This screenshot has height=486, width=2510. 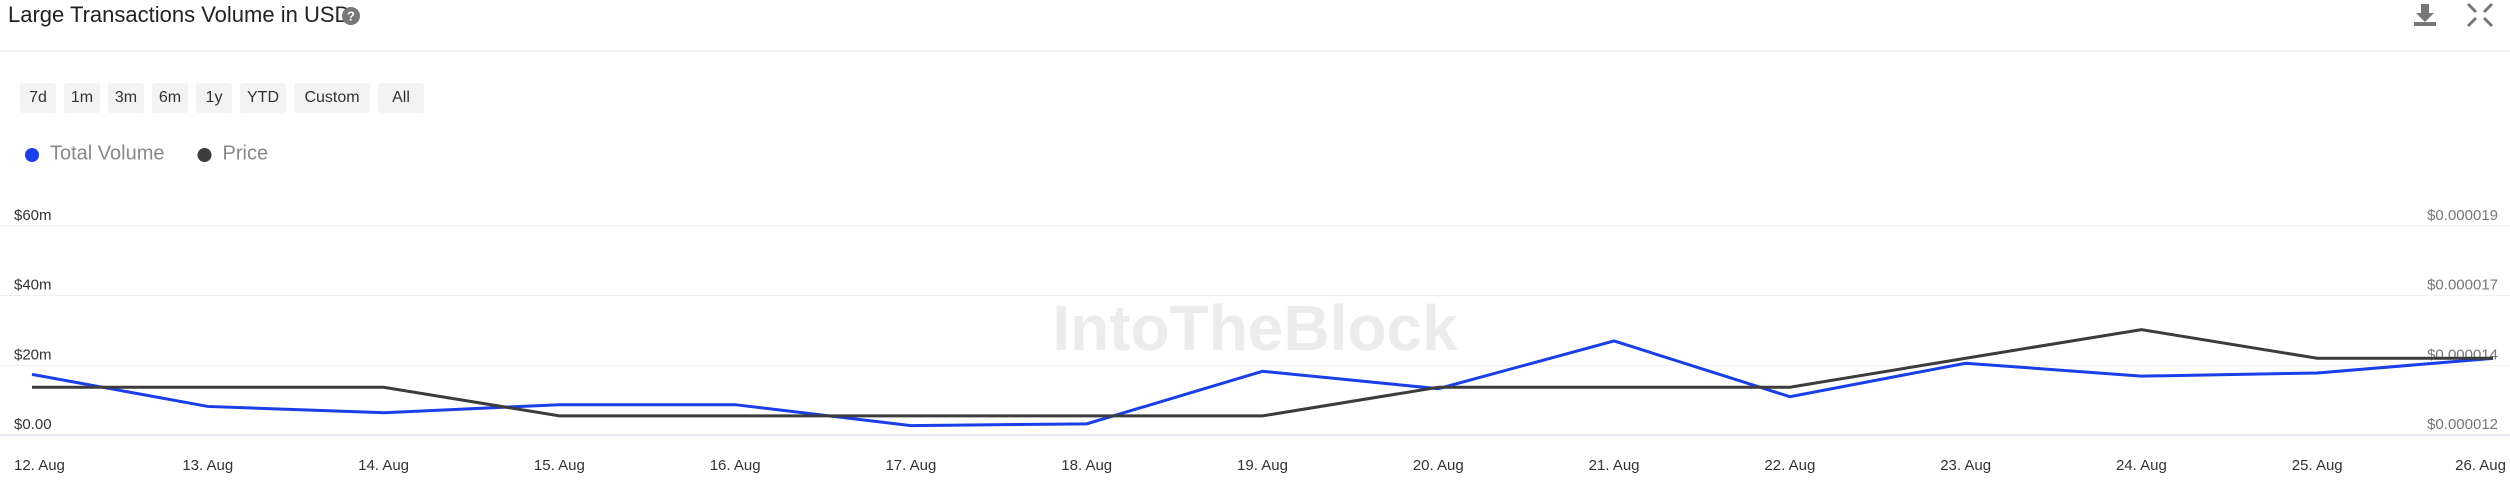 I want to click on watermark: IntoTheBlock, so click(x=1255, y=328).